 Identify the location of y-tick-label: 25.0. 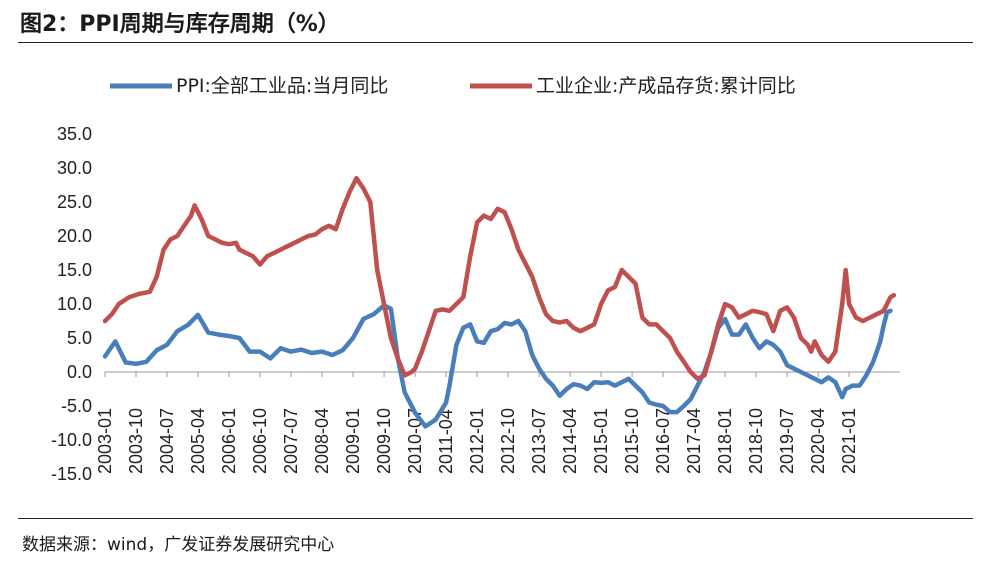
(74, 202).